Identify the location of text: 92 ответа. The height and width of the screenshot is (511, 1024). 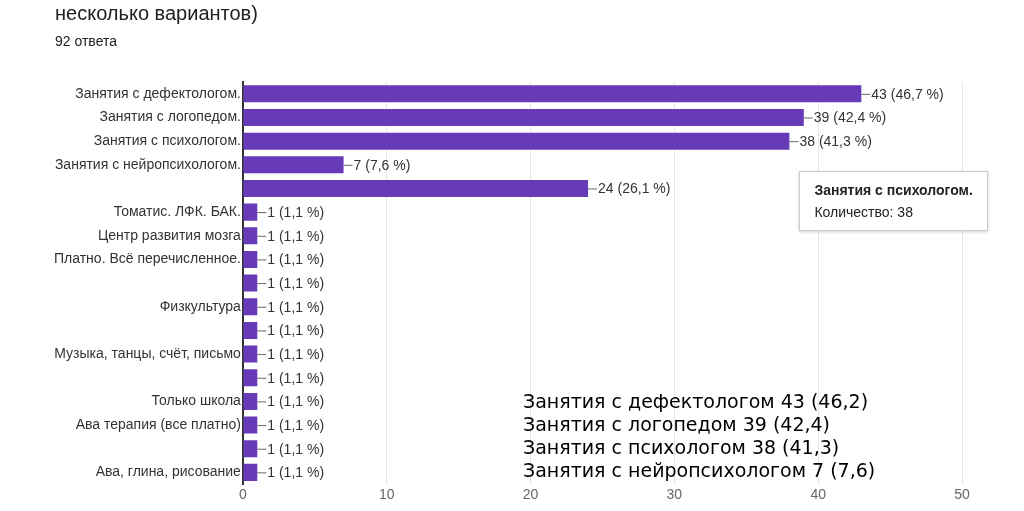
(86, 41).